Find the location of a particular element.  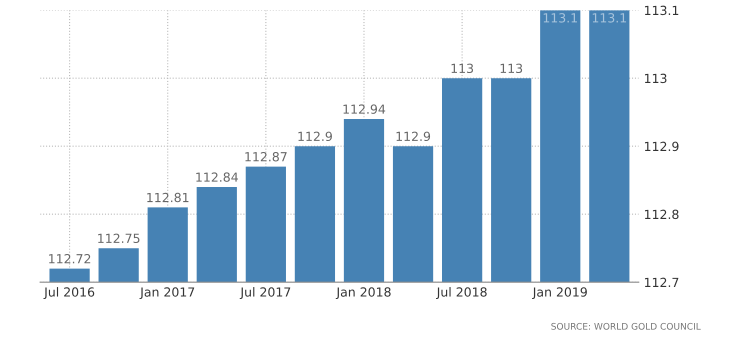

data-label: 112.81 is located at coordinates (167, 197).